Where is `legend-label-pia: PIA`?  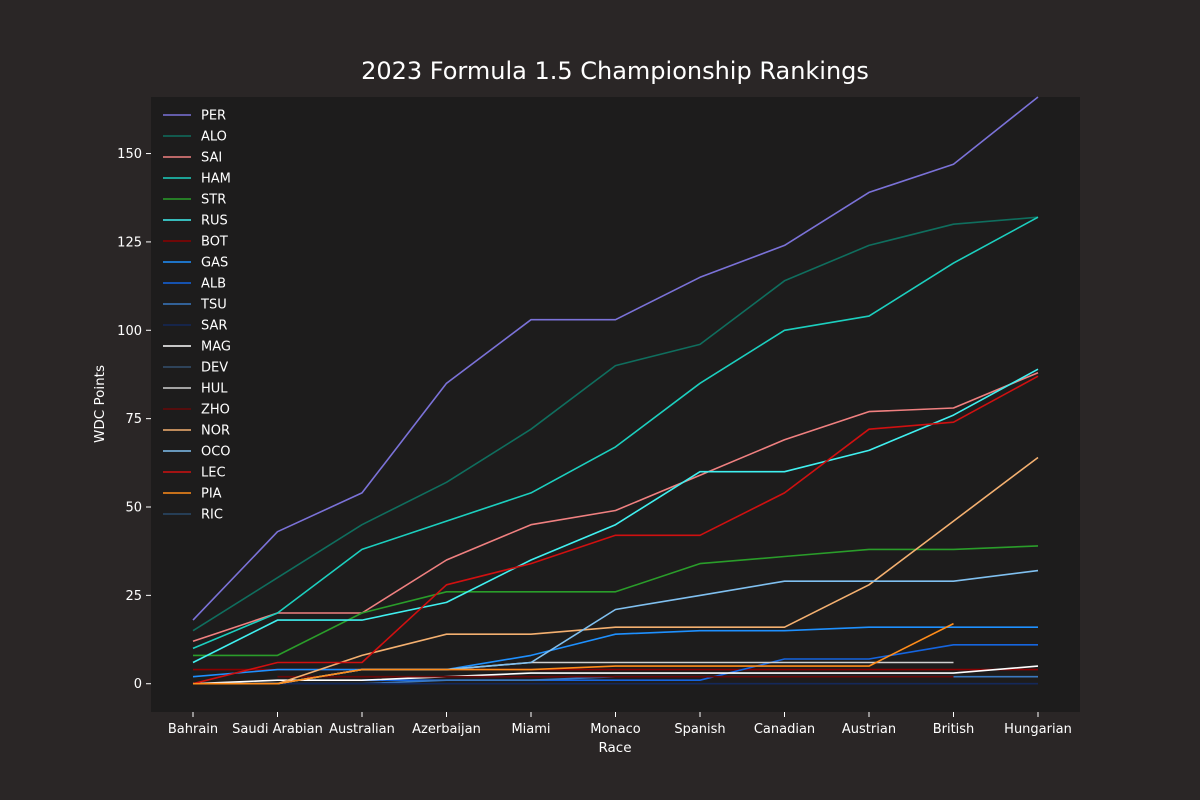 legend-label-pia: PIA is located at coordinates (211, 494).